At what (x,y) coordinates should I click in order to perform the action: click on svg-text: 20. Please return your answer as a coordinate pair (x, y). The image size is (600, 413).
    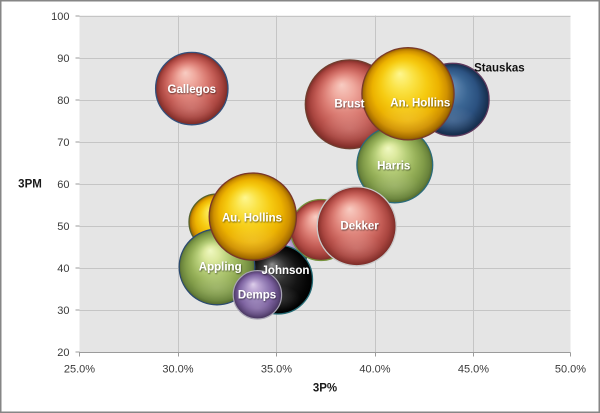
    Looking at the image, I should click on (63, 353).